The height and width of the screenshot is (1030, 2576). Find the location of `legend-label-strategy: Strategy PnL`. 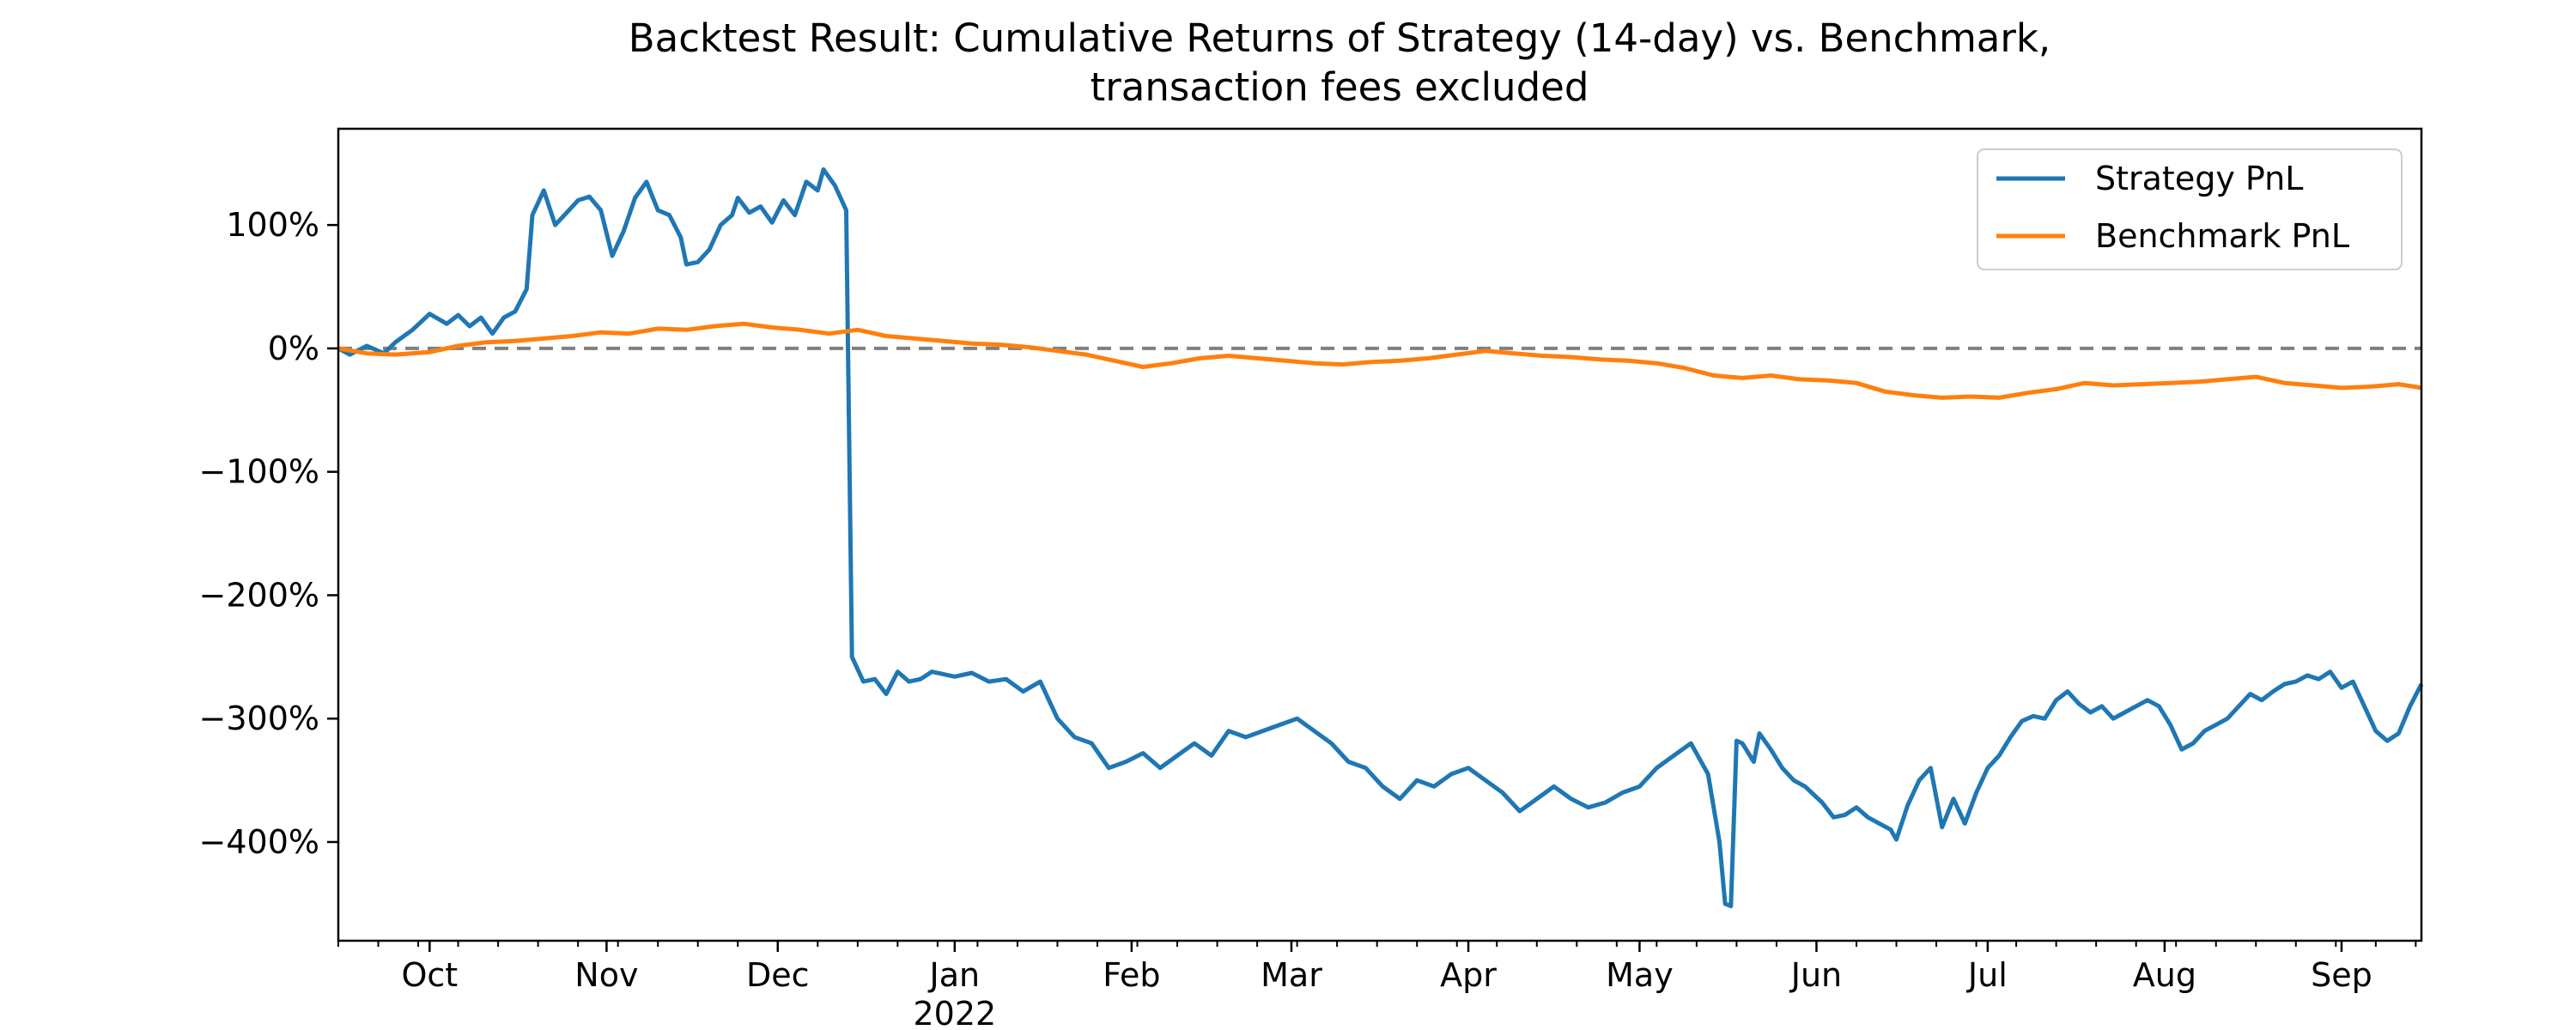

legend-label-strategy: Strategy PnL is located at coordinates (2199, 178).